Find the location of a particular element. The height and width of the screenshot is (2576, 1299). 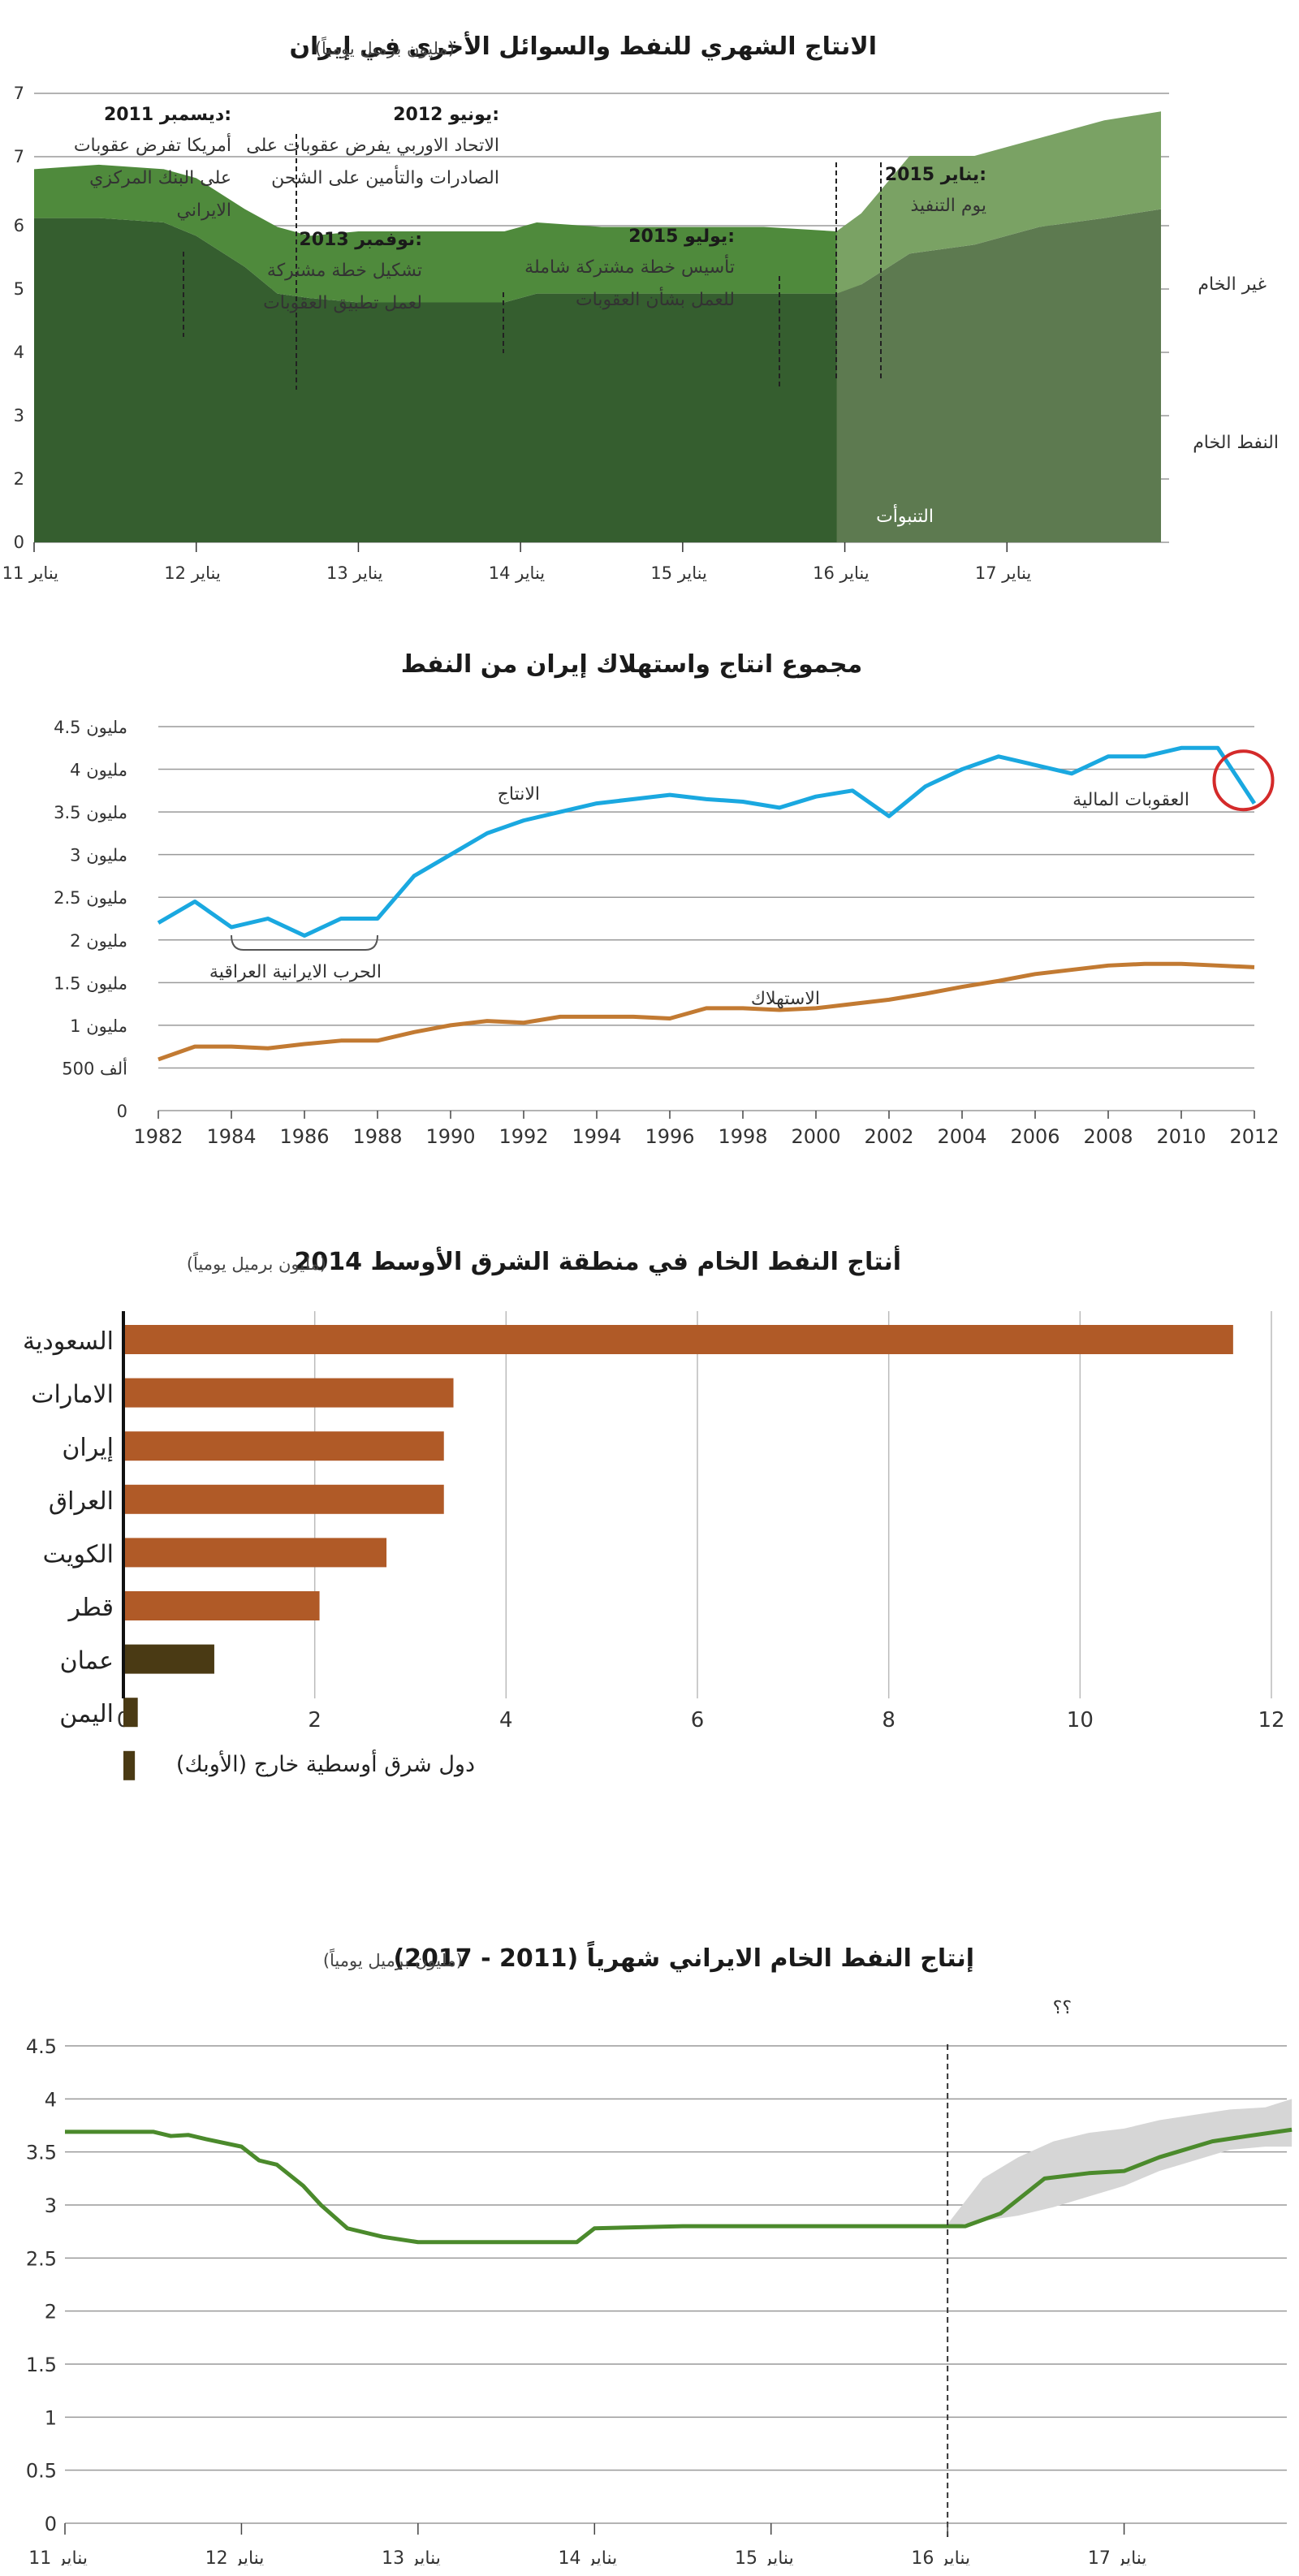

x-tick-label: 1982 is located at coordinates (158, 1136).